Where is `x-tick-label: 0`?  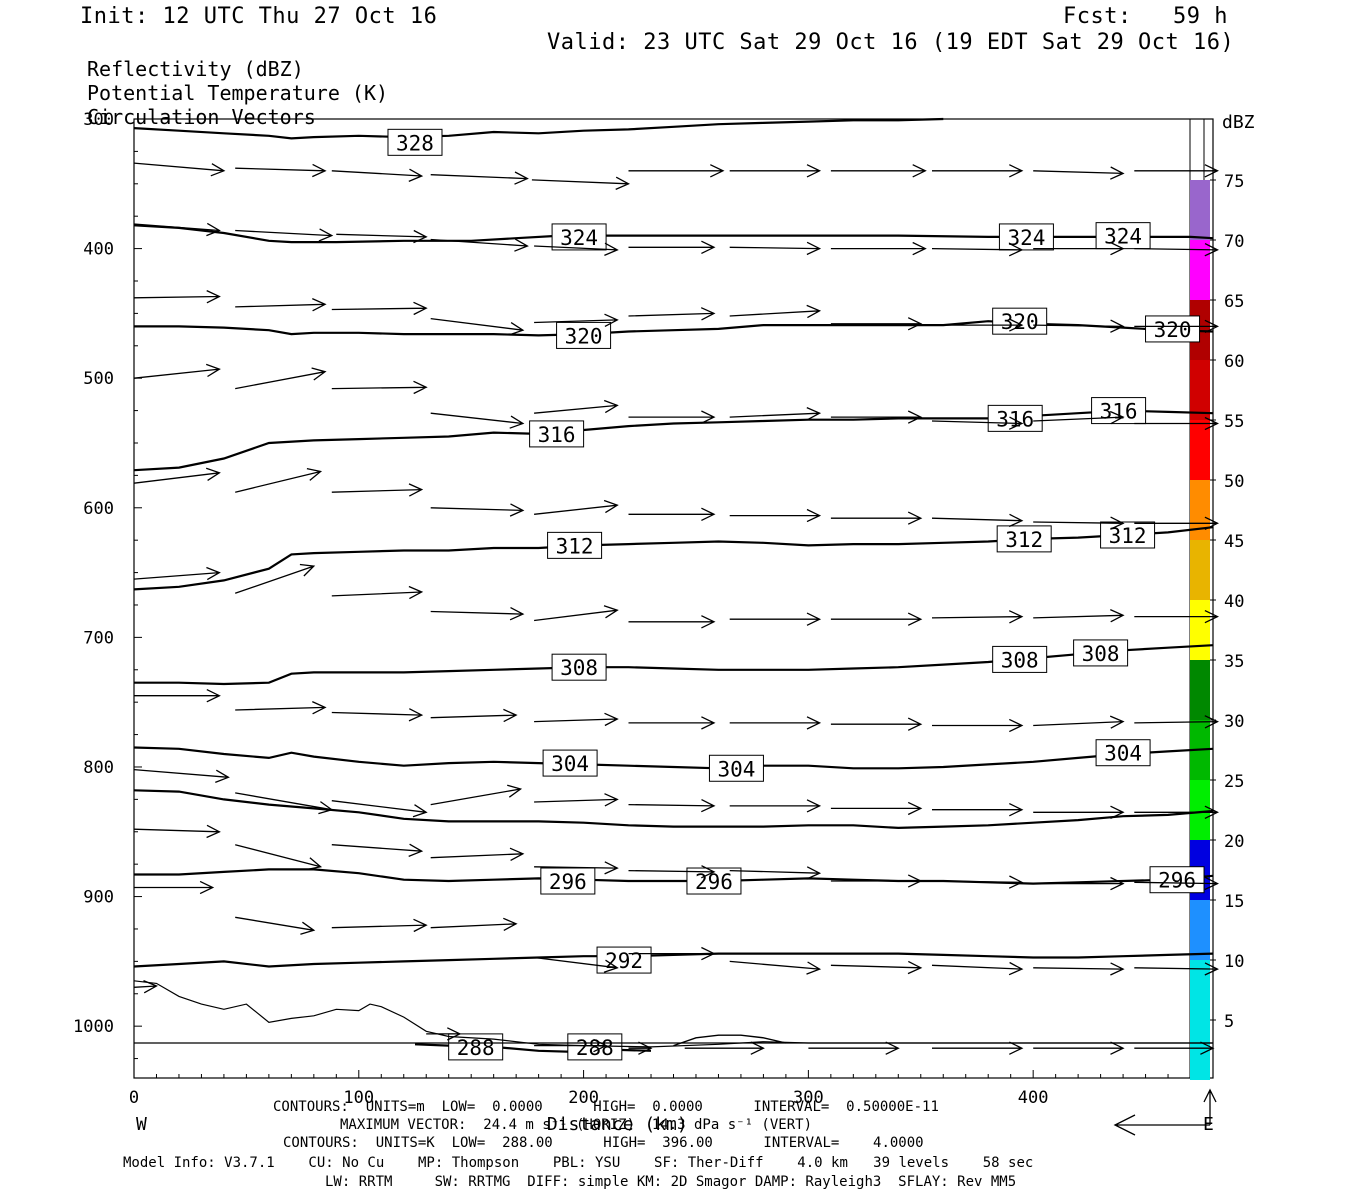
x-tick-label: 0 is located at coordinates (134, 1098).